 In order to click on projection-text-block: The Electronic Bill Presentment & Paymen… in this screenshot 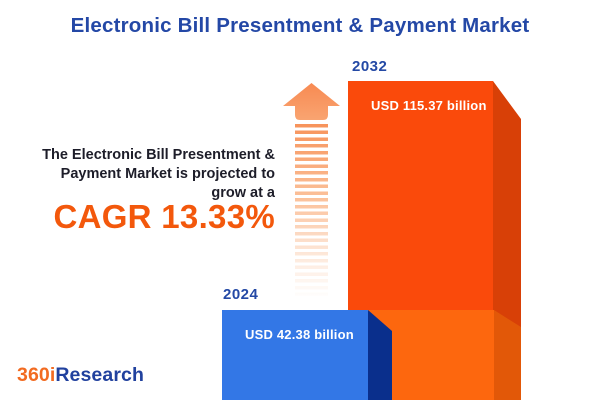, I will do `click(137, 190)`.